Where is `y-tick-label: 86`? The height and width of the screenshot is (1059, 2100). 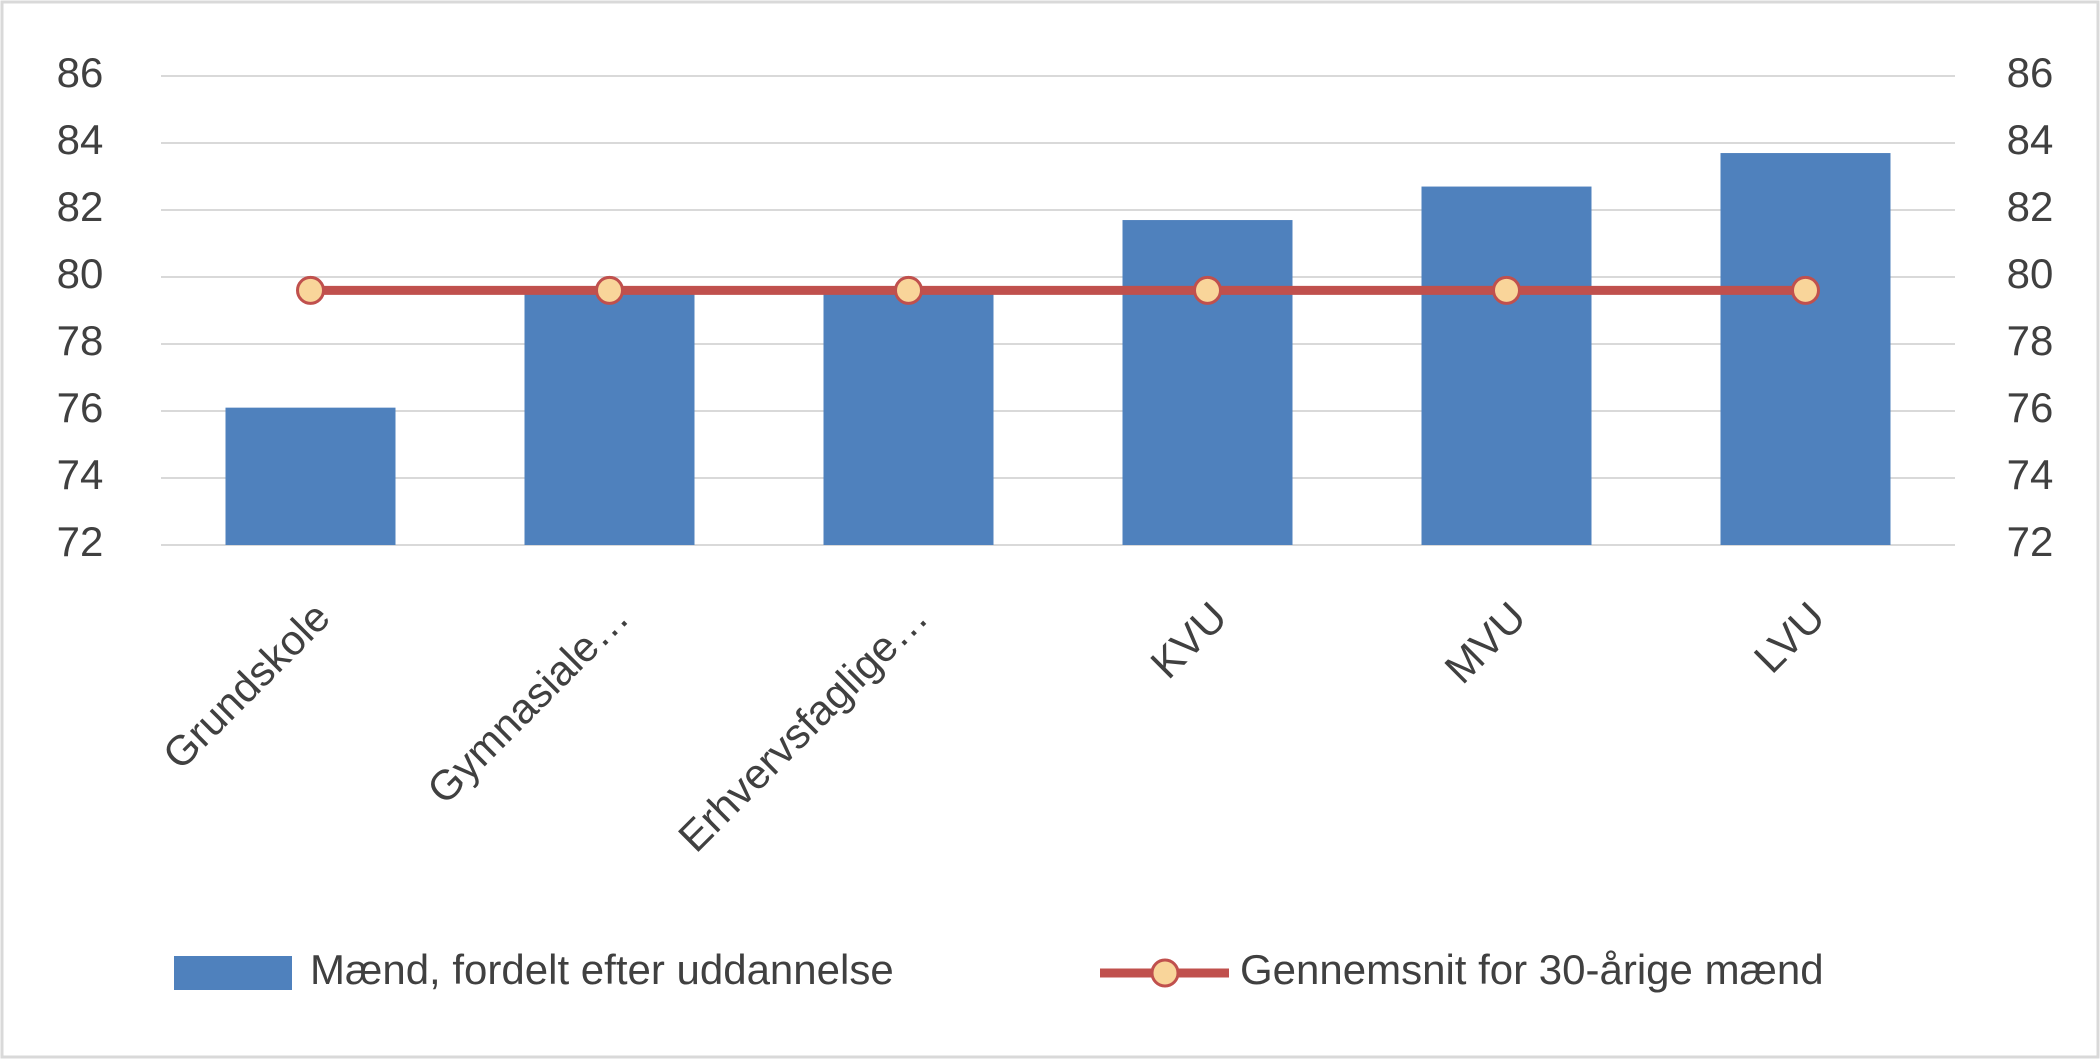 y-tick-label: 86 is located at coordinates (80, 72).